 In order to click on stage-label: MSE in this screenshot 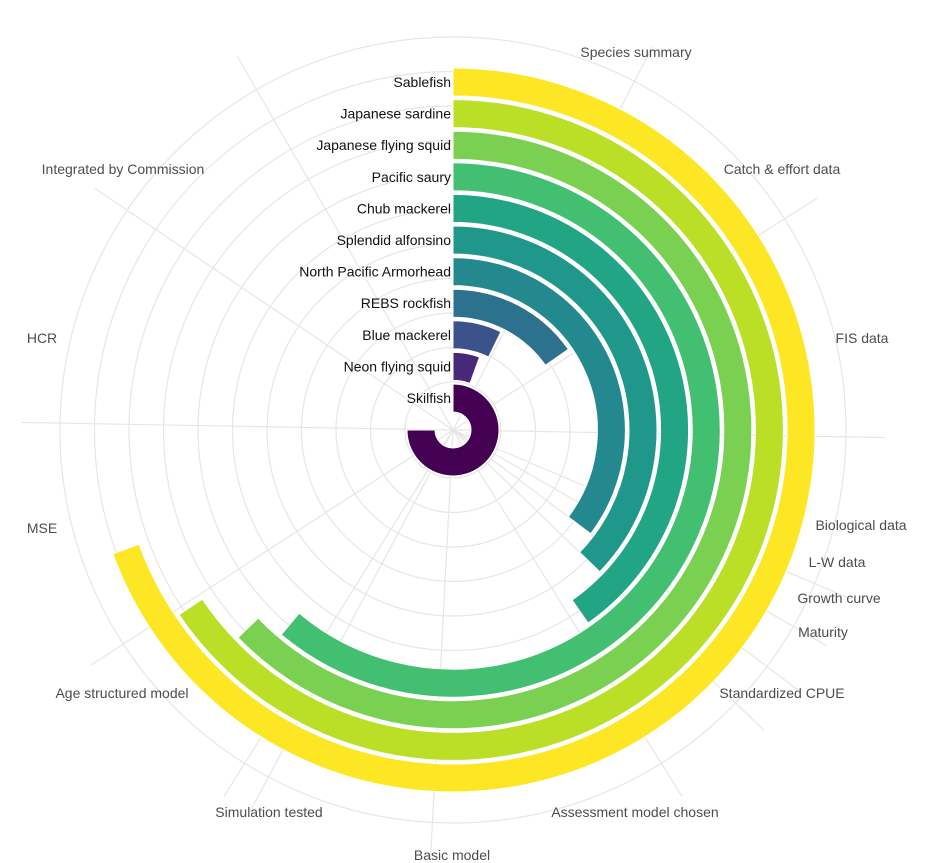, I will do `click(42, 528)`.